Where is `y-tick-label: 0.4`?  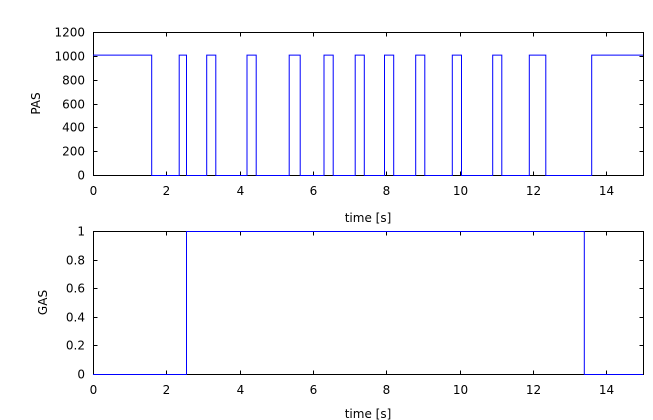
y-tick-label: 0.4 is located at coordinates (75, 318).